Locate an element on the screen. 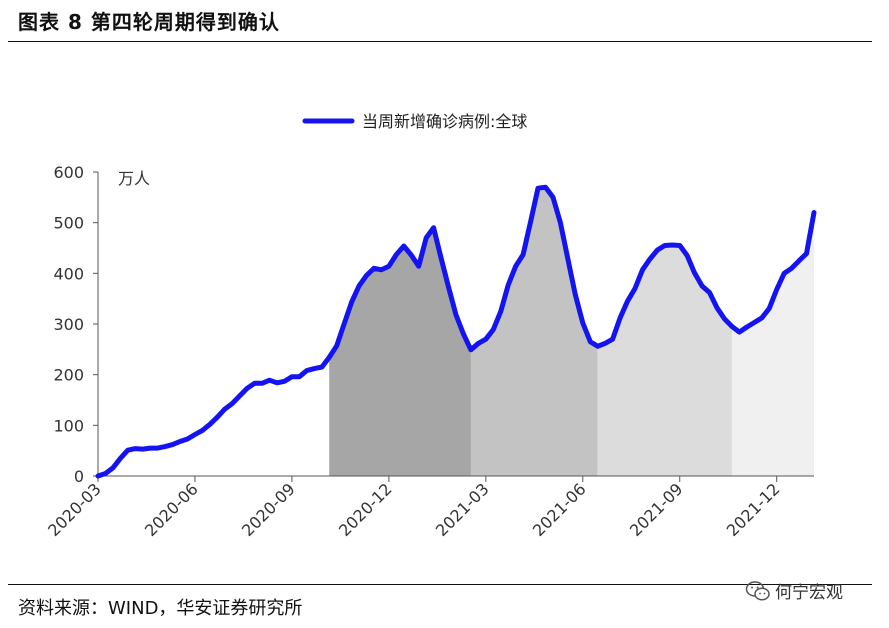 This screenshot has height=628, width=889. y-tick-label: 300 is located at coordinates (68, 324).